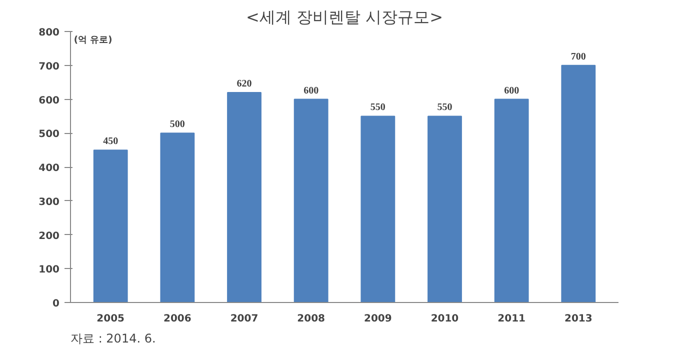 The image size is (678, 350). What do you see at coordinates (177, 124) in the screenshot?
I see `data-label: 500` at bounding box center [177, 124].